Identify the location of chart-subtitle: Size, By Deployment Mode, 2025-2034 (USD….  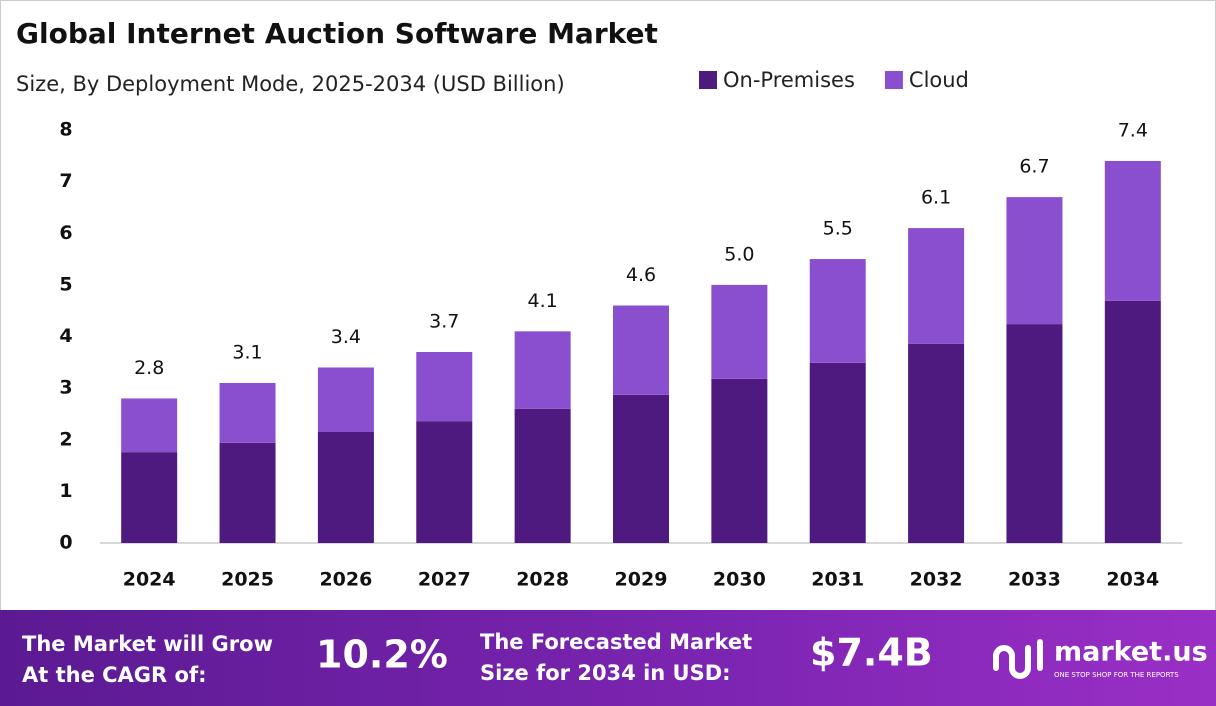
(290, 84).